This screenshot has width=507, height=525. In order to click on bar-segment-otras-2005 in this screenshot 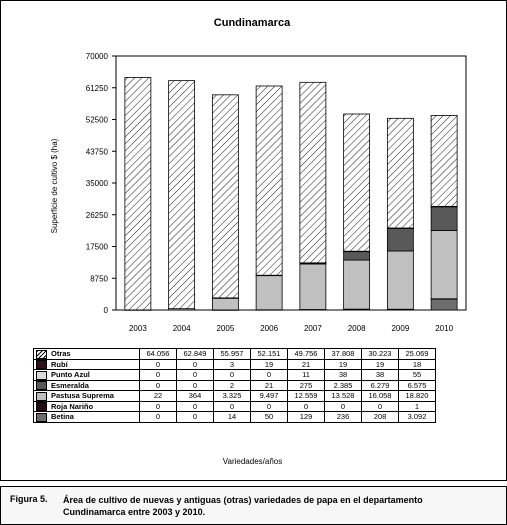, I will do `click(225, 196)`.